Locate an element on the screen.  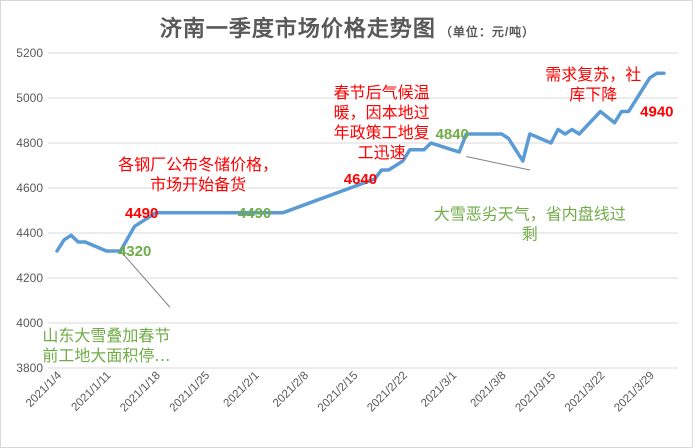
annotation-text: 山东大雪叠加春节 is located at coordinates (106, 335).